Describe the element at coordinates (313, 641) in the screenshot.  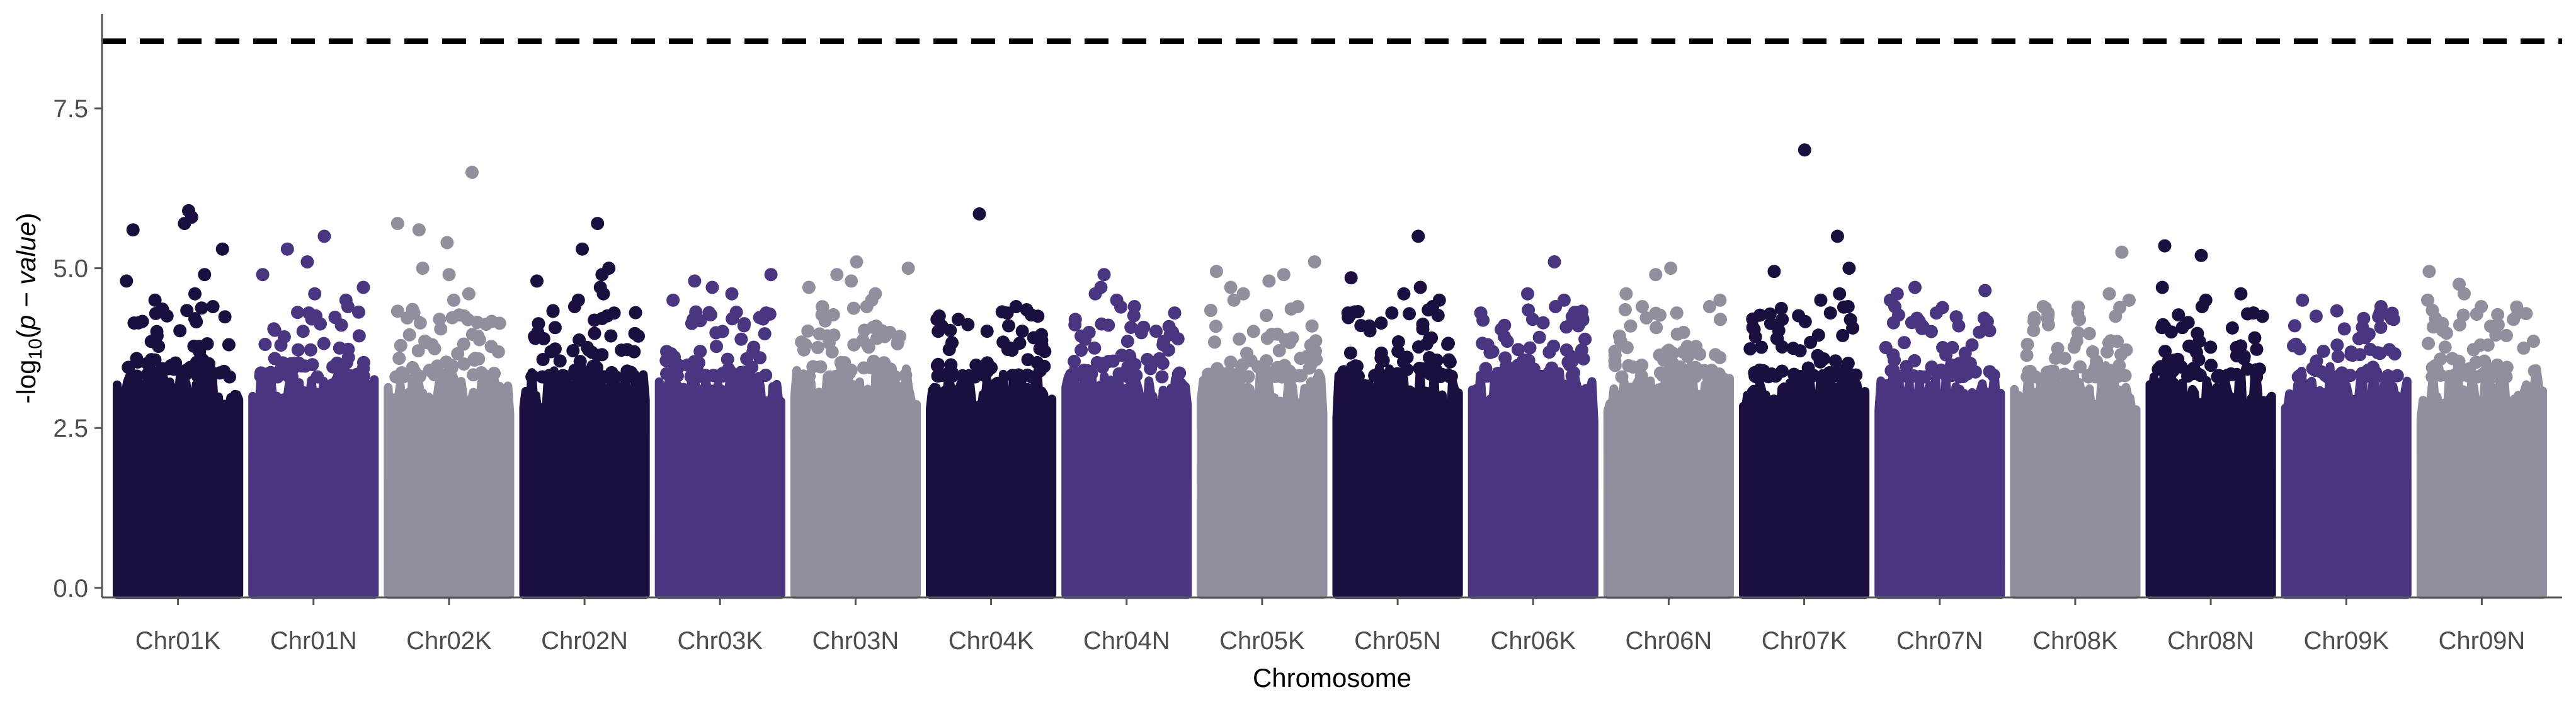
I see `x-tick-label: Chr01N` at that location.